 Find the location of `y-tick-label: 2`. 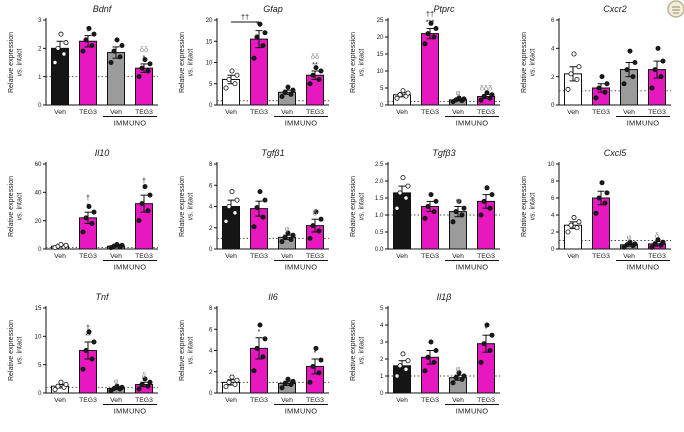

y-tick-label: 2 is located at coordinates (211, 228).